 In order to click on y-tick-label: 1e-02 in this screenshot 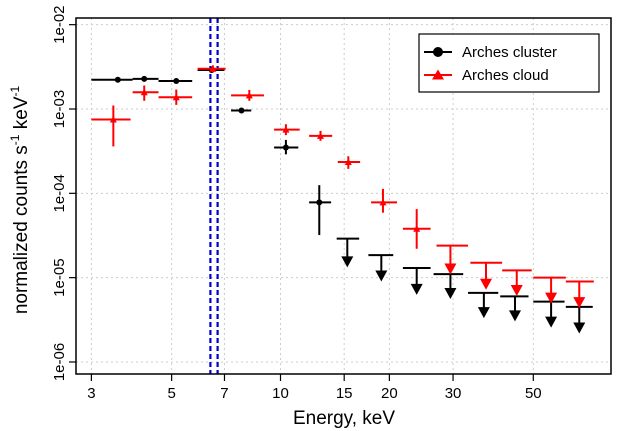, I will do `click(59, 24)`.